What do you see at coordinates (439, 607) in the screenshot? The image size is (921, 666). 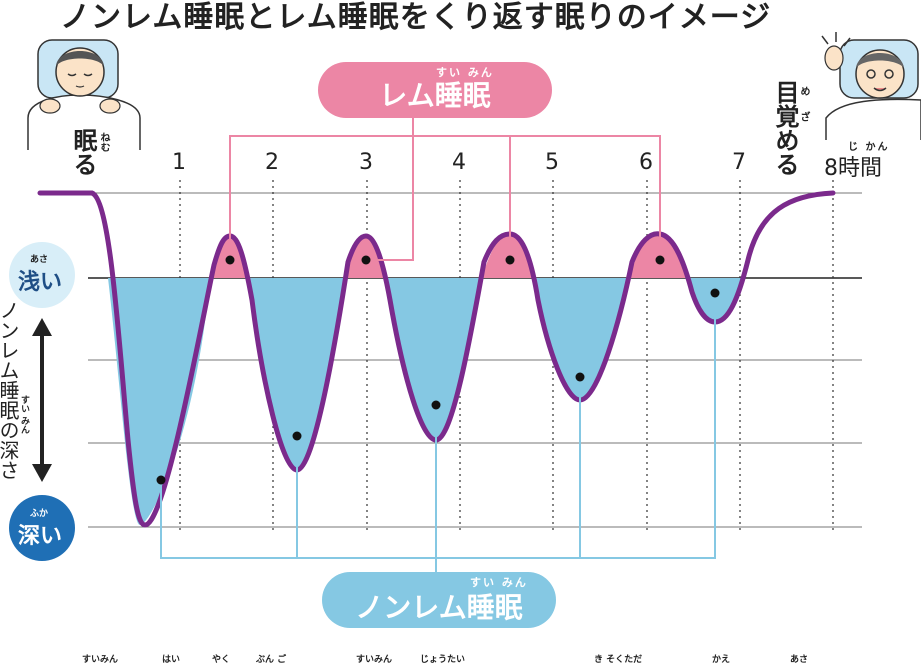 I see `nrem-sleep-text: ノンレム睡眠` at bounding box center [439, 607].